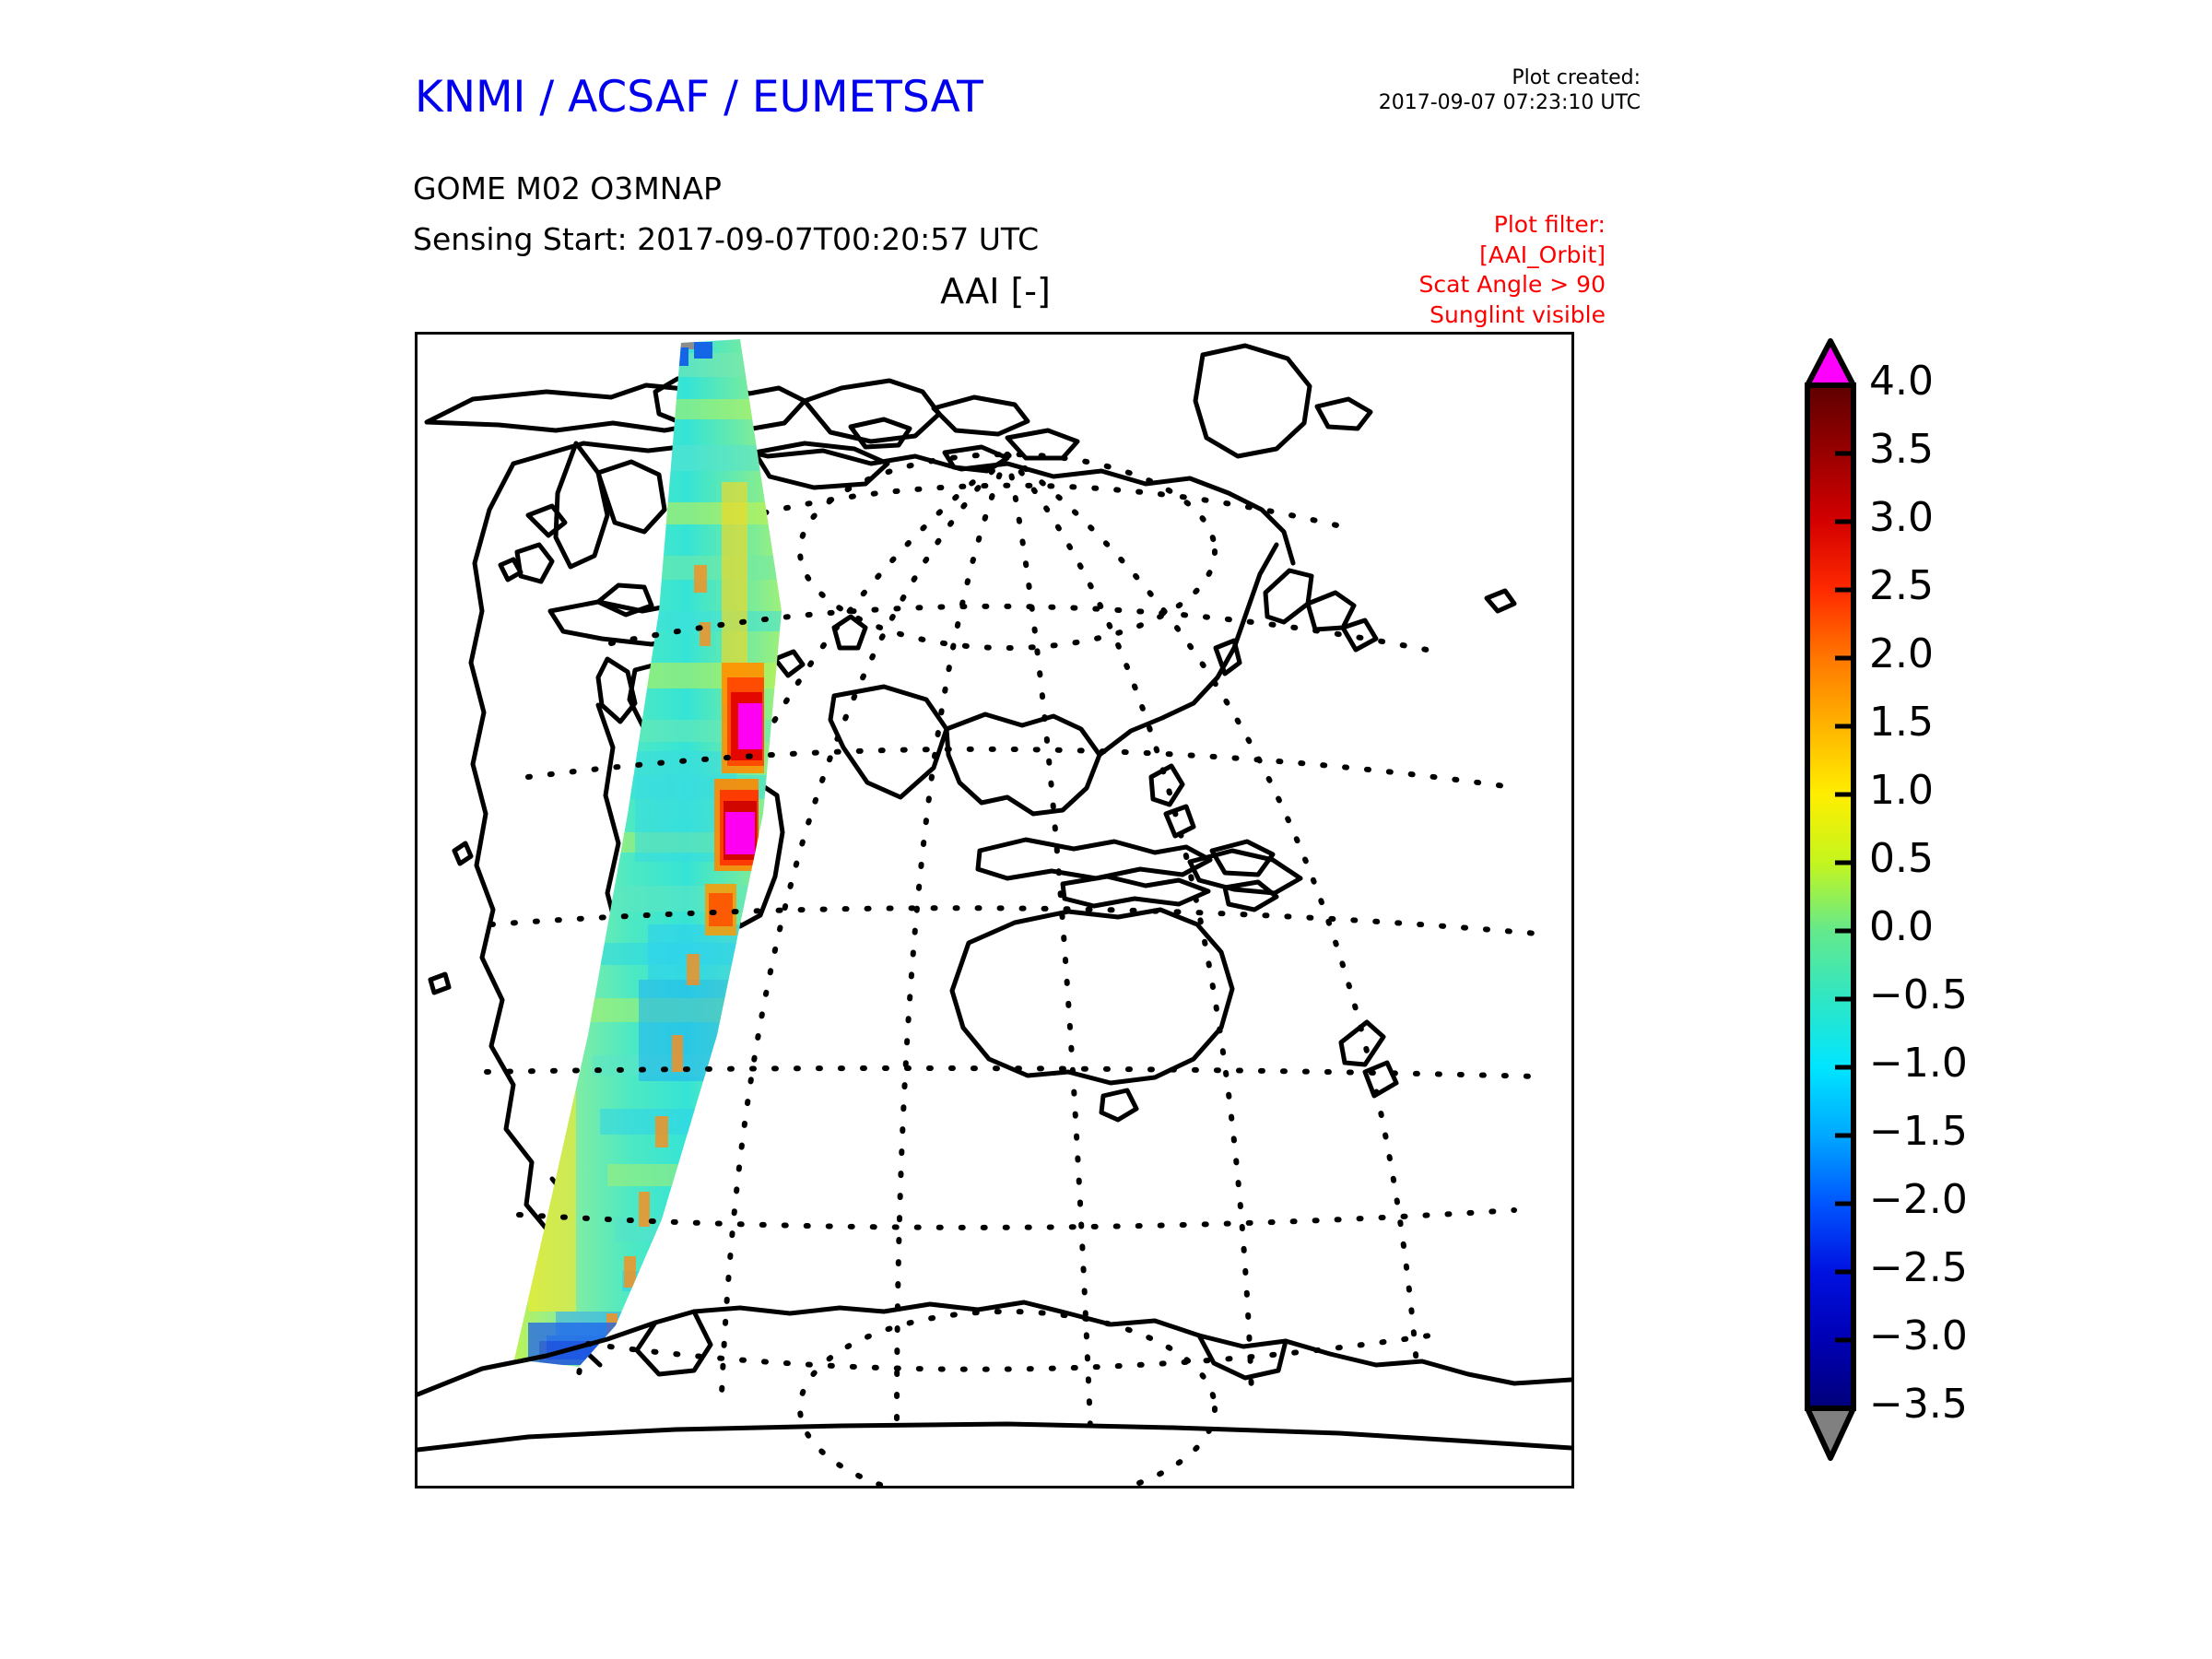  What do you see at coordinates (1901, 926) in the screenshot?
I see `colorbar-tick-label-0.0: 0.0` at bounding box center [1901, 926].